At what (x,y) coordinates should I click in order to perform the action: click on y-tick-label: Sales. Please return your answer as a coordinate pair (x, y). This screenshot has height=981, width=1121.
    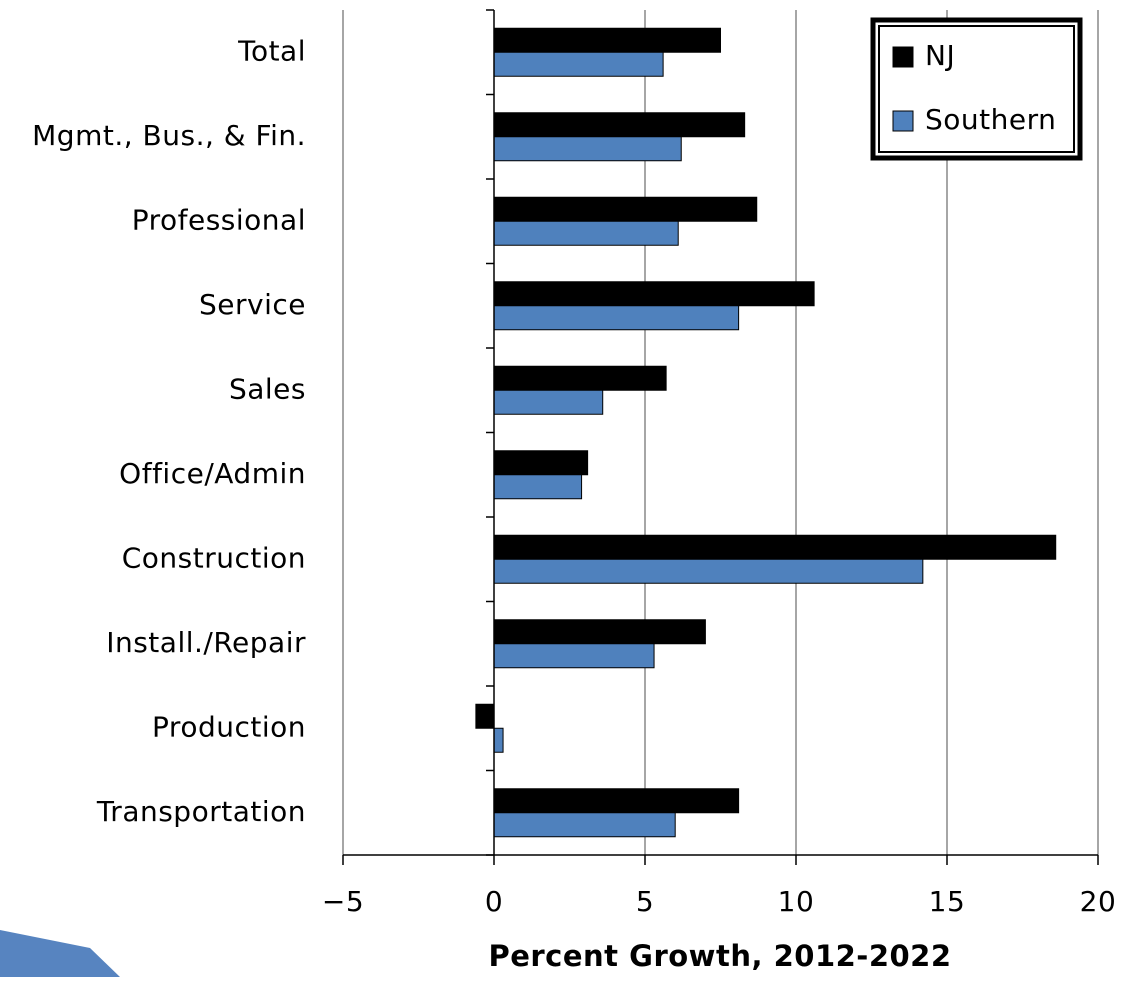
    Looking at the image, I should click on (267, 388).